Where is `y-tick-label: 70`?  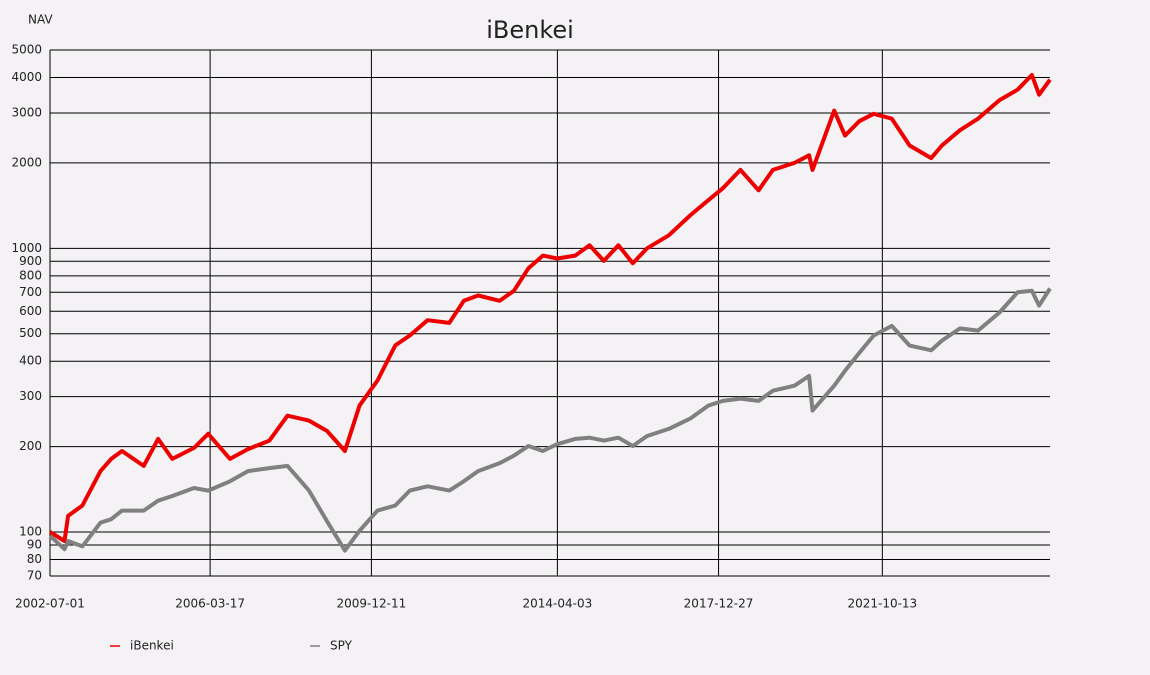
y-tick-label: 70 is located at coordinates (34, 576).